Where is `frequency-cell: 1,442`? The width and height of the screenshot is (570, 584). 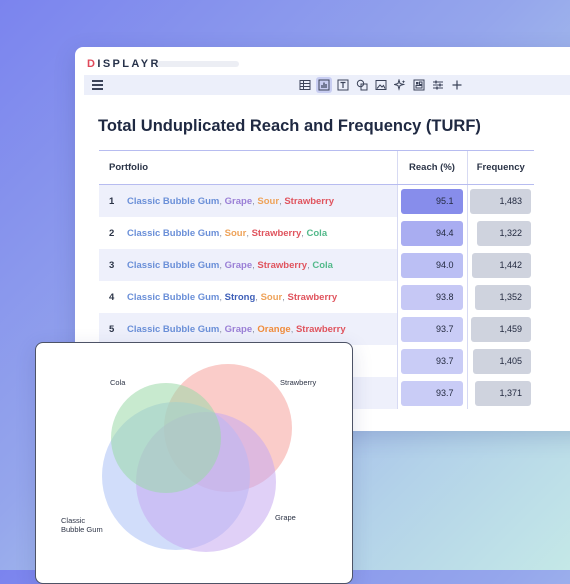 frequency-cell: 1,442 is located at coordinates (500, 265).